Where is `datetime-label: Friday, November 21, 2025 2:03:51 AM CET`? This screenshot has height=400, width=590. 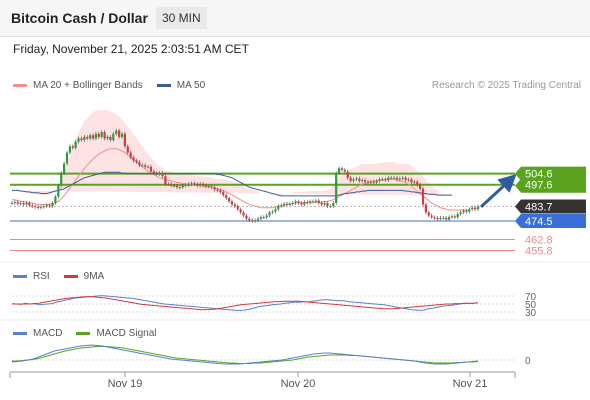 datetime-label: Friday, November 21, 2025 2:03:51 AM CET is located at coordinates (131, 49).